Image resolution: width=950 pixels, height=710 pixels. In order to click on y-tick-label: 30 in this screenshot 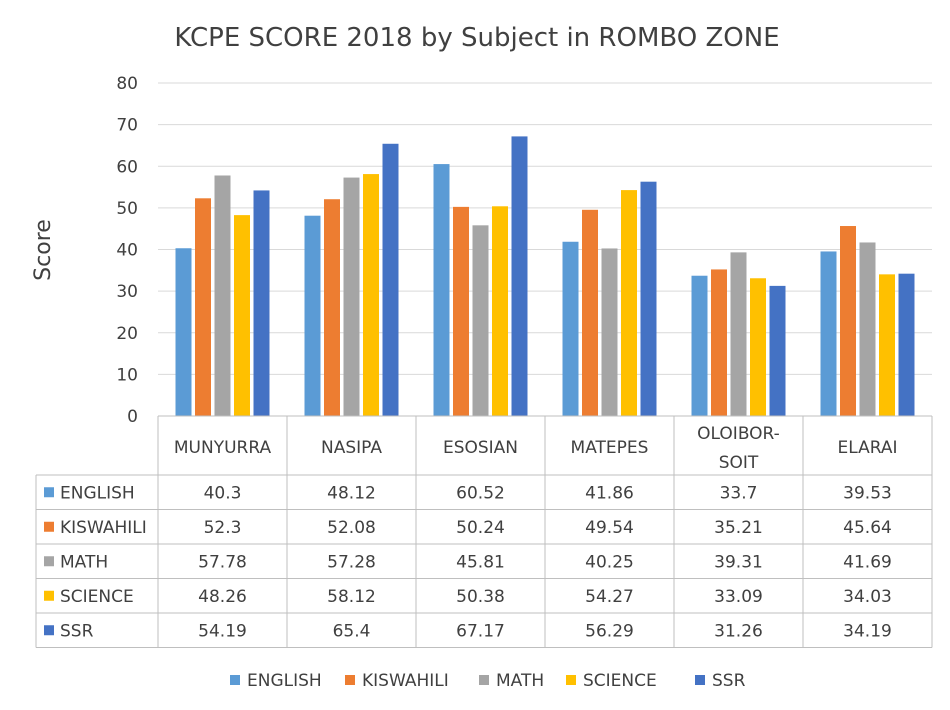, I will do `click(127, 292)`.